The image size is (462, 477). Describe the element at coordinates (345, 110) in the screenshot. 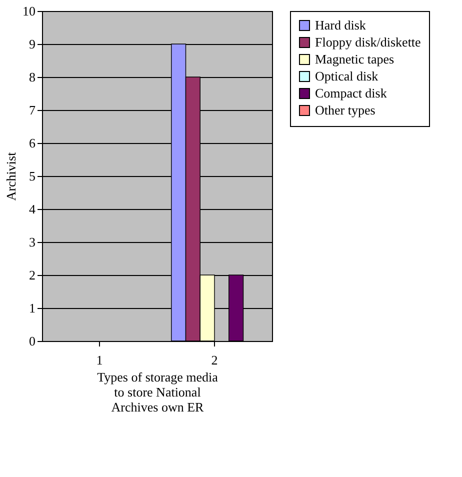

I see `legend-label: Other types` at that location.